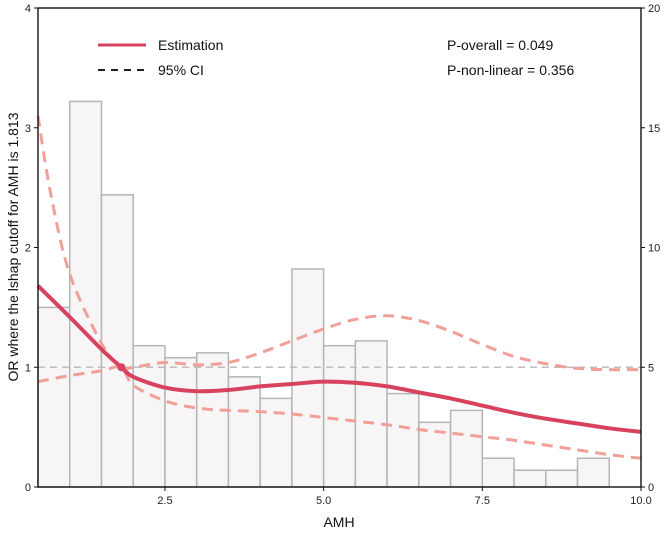 This screenshot has height=534, width=669. What do you see at coordinates (654, 9) in the screenshot?
I see `y-right-tick-label: 20` at bounding box center [654, 9].